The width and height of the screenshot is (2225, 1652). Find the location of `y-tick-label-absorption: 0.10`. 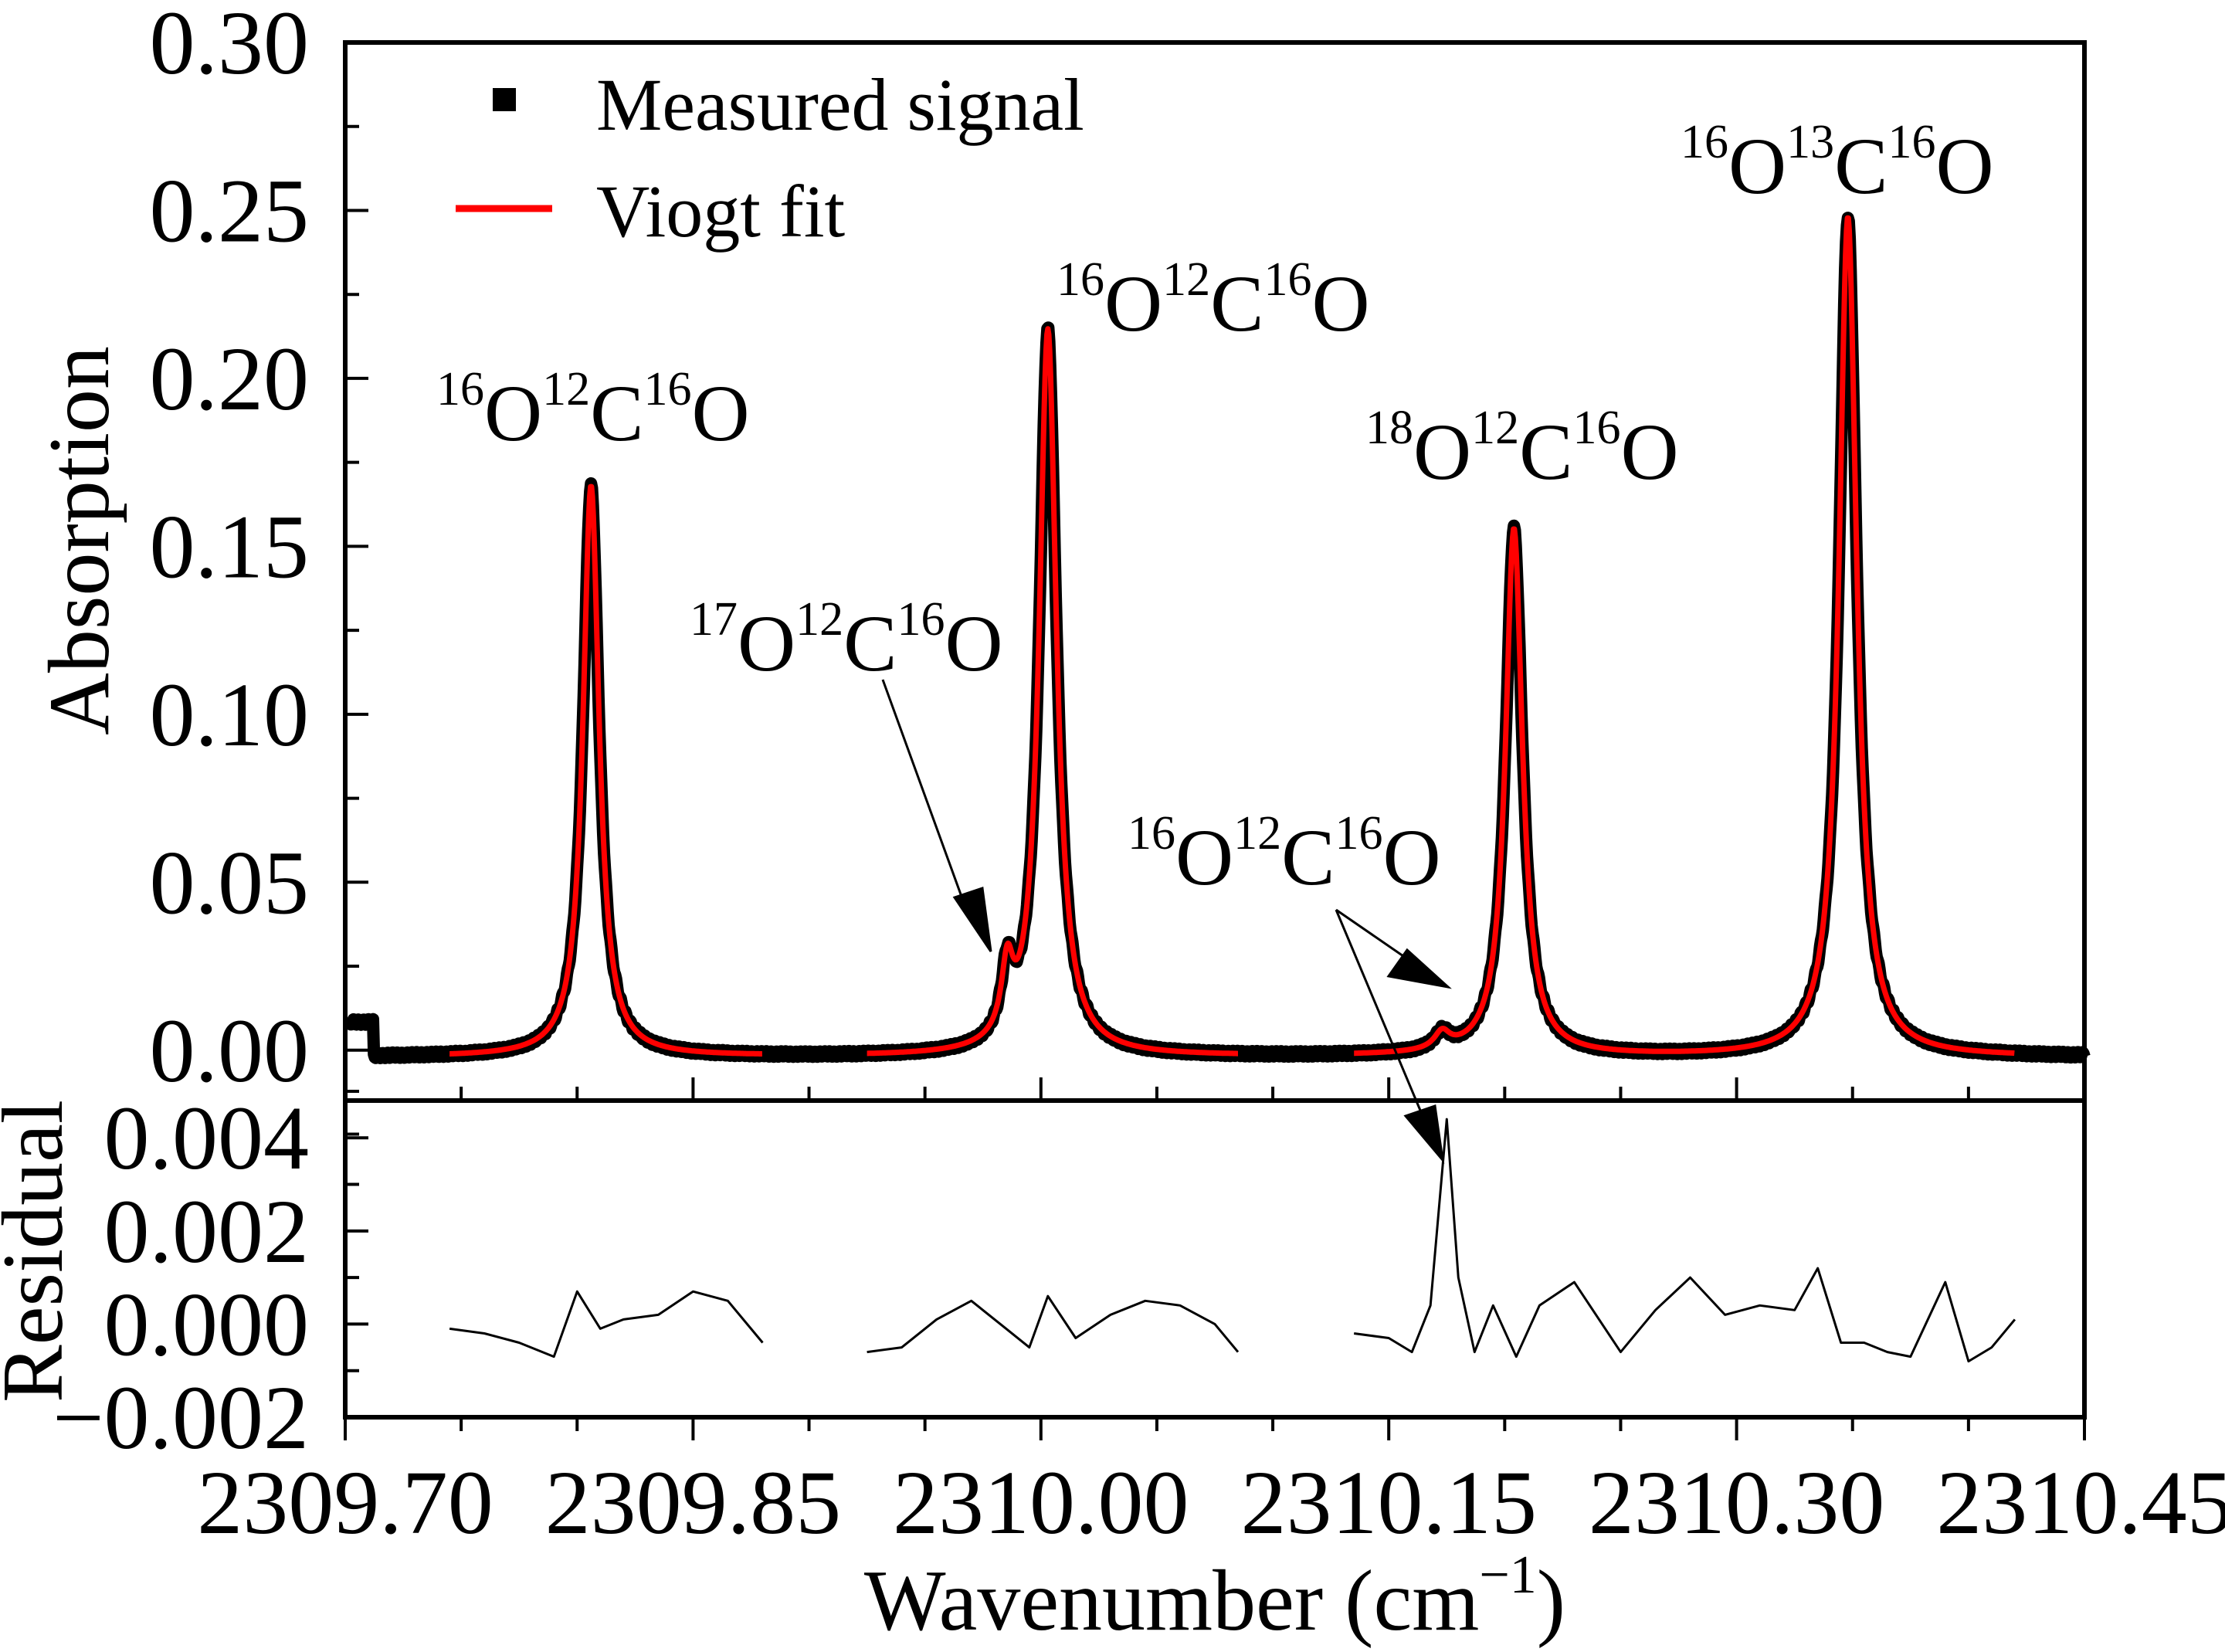

y-tick-label-absorption: 0.10 is located at coordinates (230, 714).